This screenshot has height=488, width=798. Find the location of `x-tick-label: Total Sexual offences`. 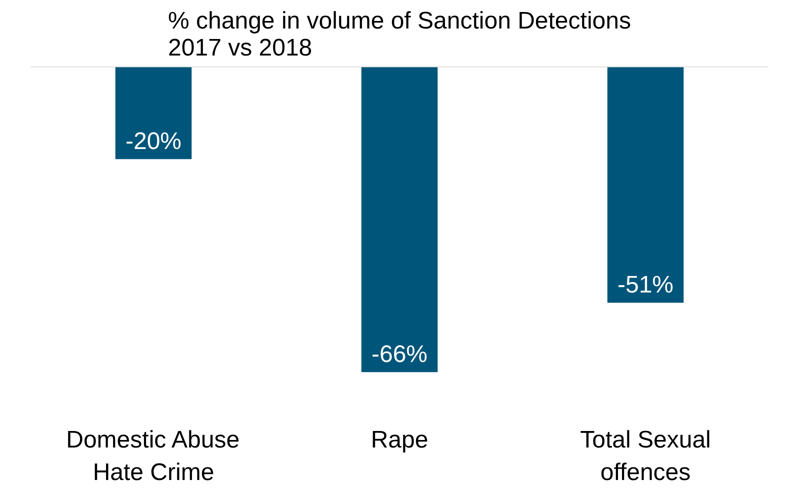

x-tick-label: Total Sexual offences is located at coordinates (645, 456).